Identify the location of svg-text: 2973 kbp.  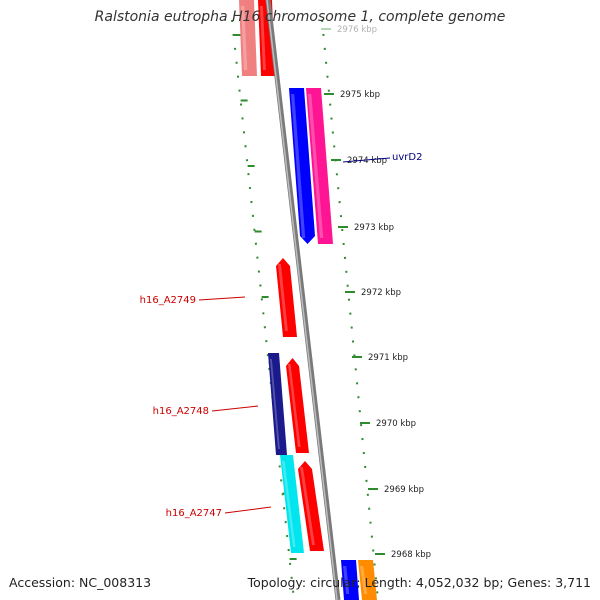
(374, 228).